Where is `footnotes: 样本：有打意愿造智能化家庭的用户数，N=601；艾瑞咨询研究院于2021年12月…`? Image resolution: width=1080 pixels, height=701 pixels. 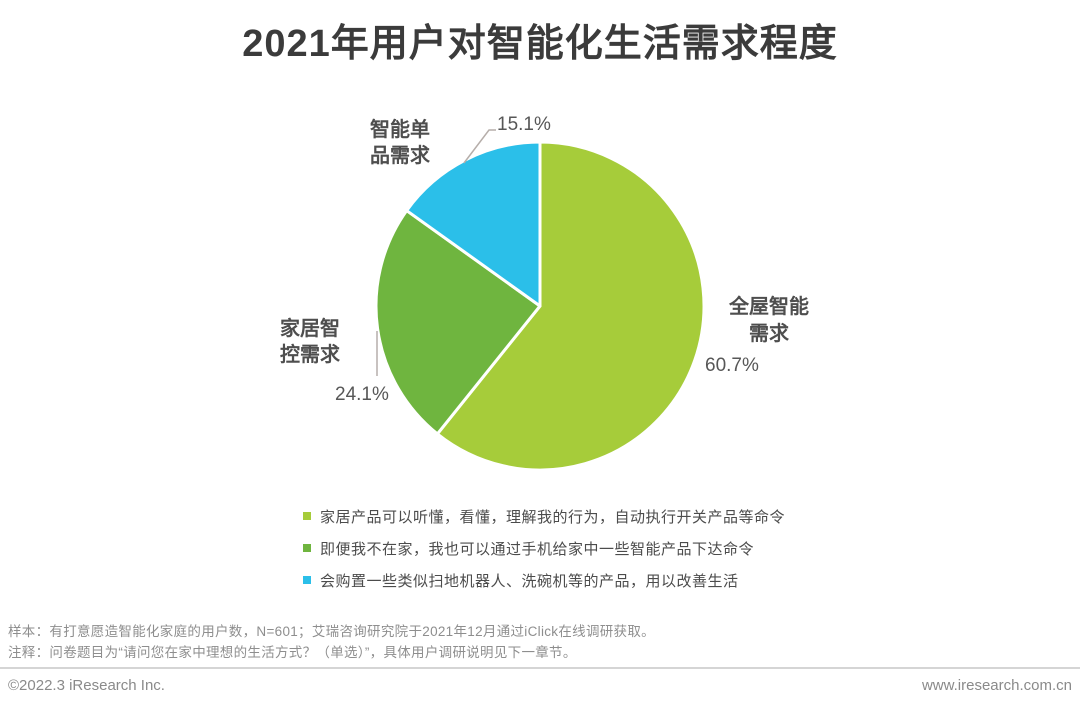
footnotes: 样本：有打意愿造智能化家庭的用户数，N=601；艾瑞咨询研究院于2021年12月… is located at coordinates (331, 642).